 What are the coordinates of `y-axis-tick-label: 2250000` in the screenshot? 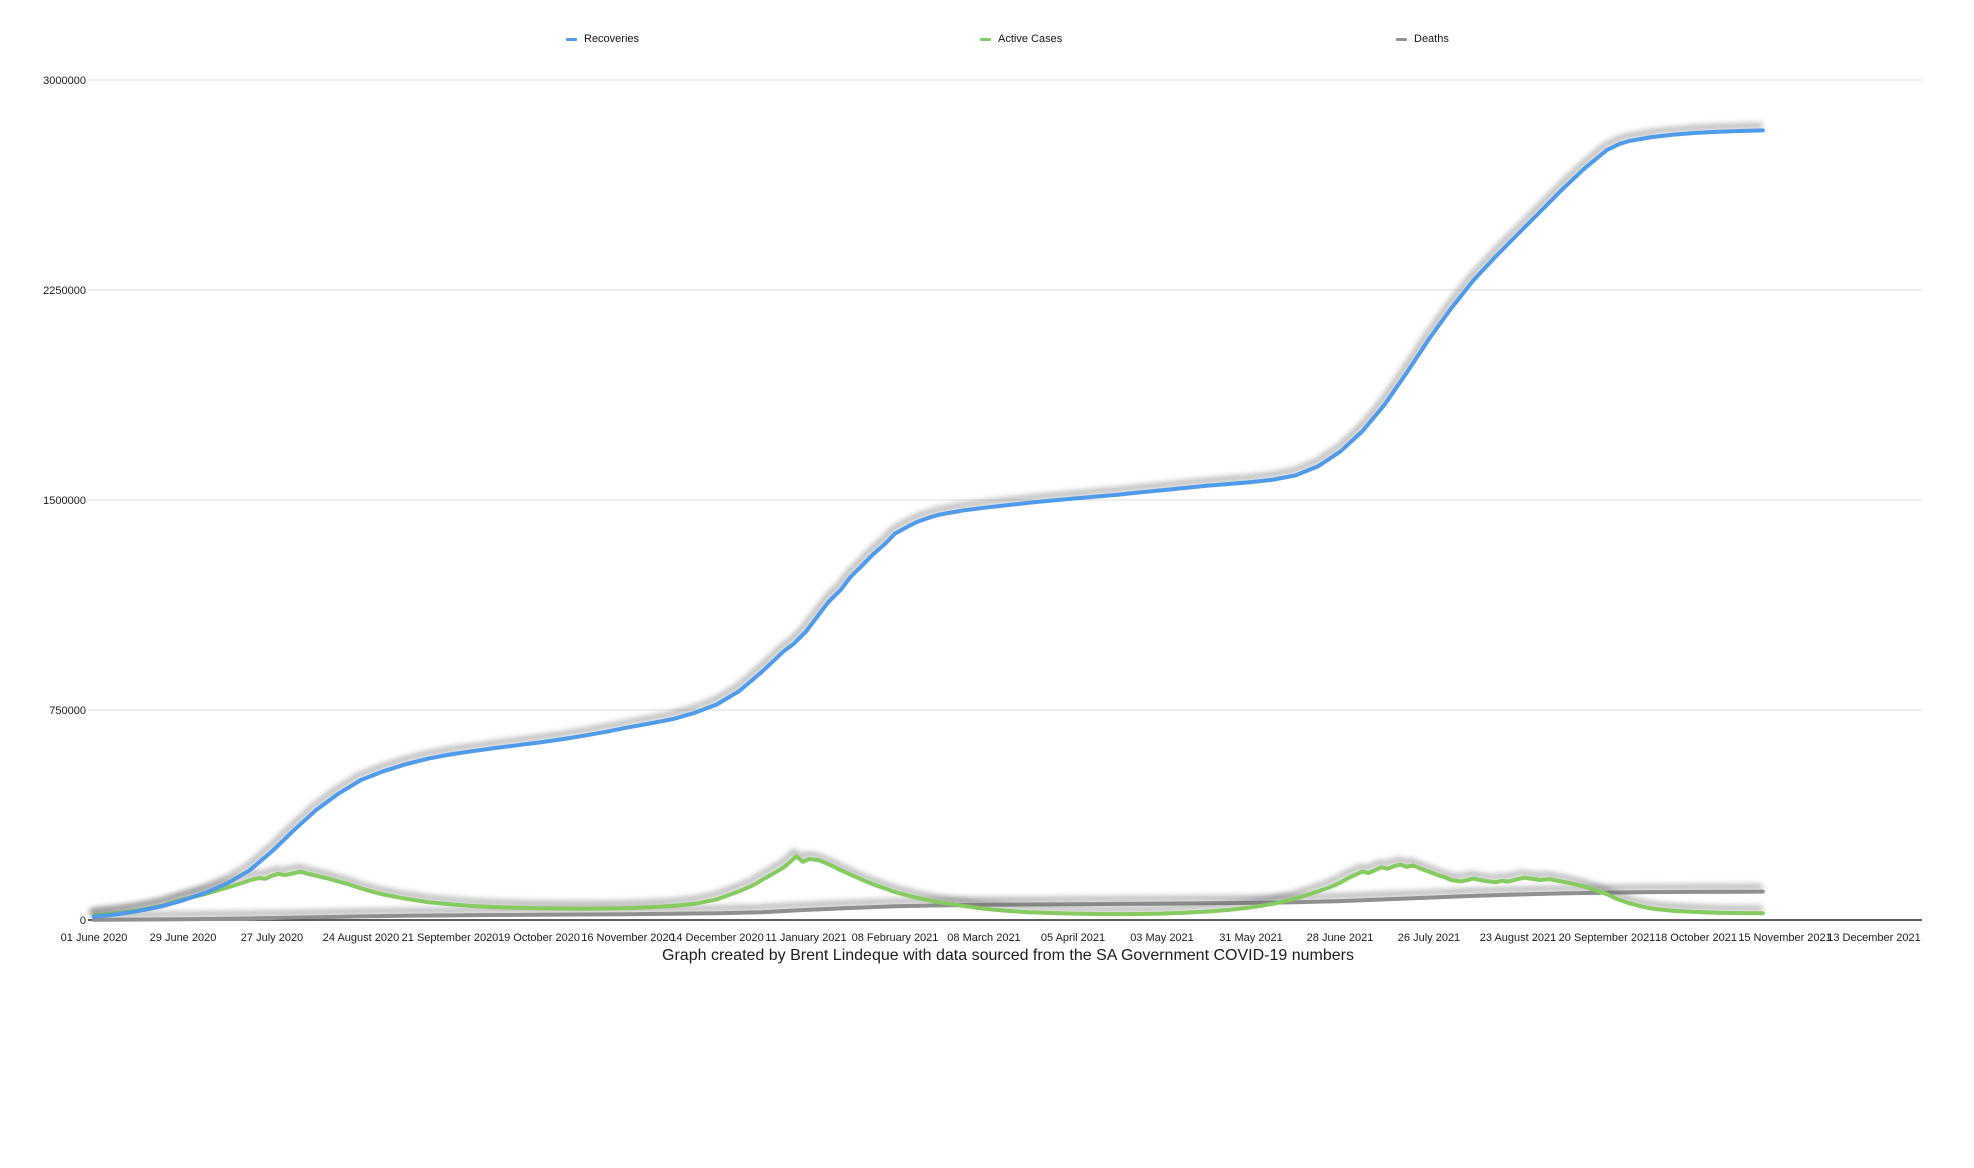 It's located at (64, 291).